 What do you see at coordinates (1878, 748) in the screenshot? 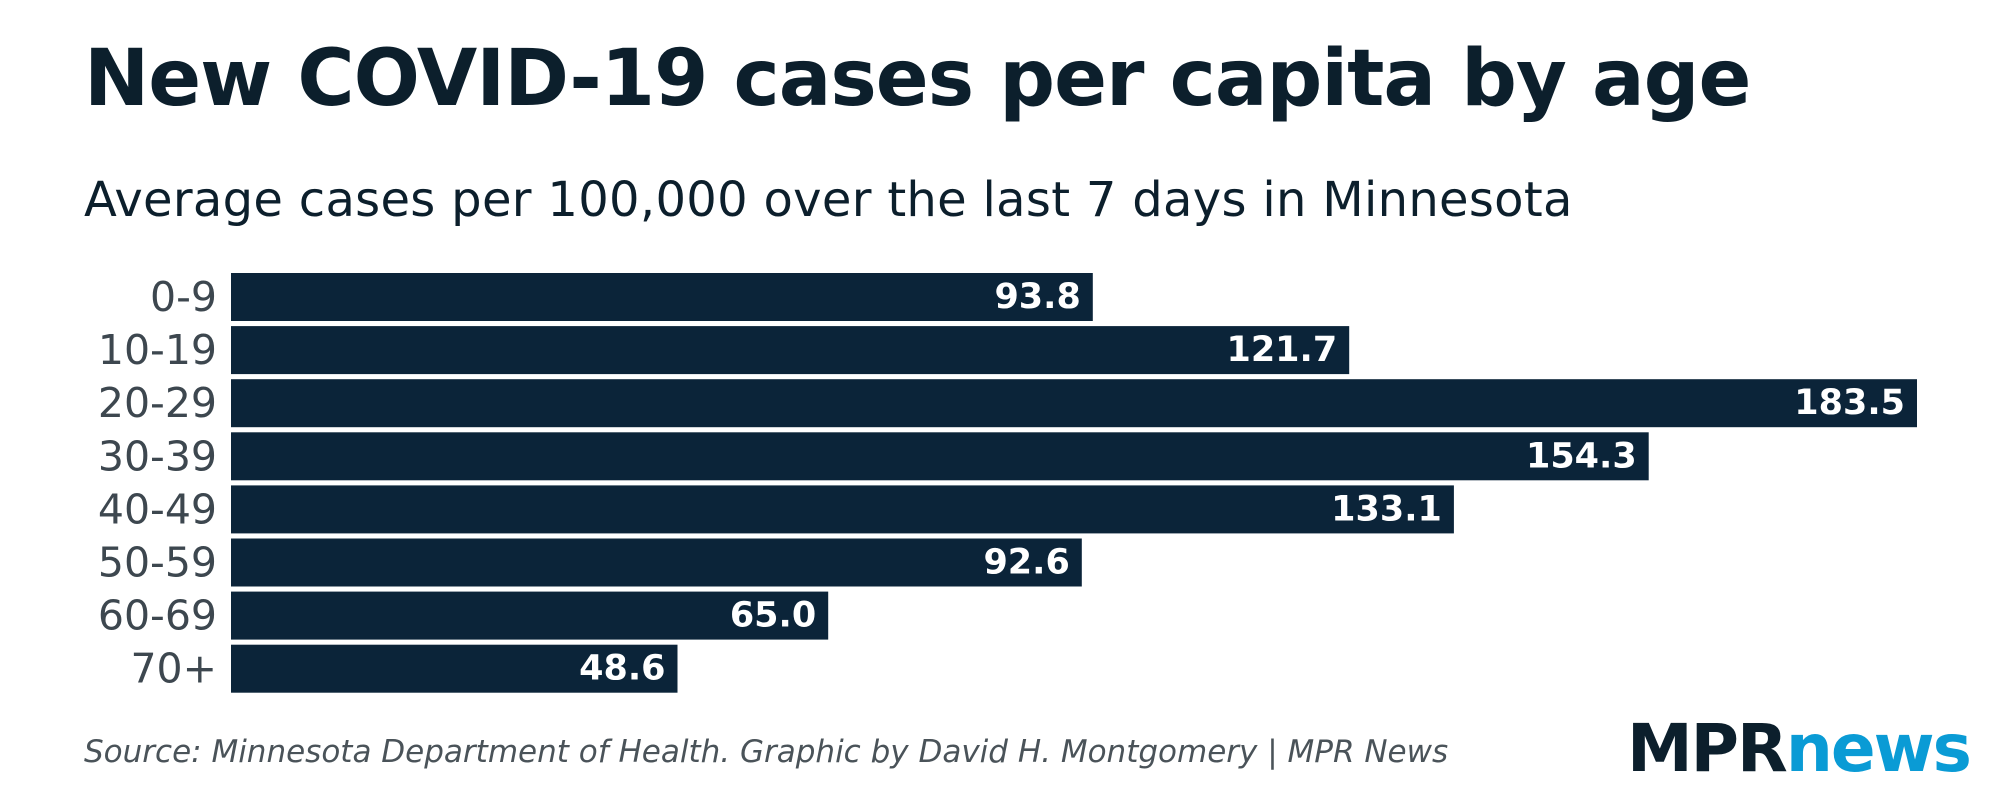
I see `logo-news: news` at bounding box center [1878, 748].